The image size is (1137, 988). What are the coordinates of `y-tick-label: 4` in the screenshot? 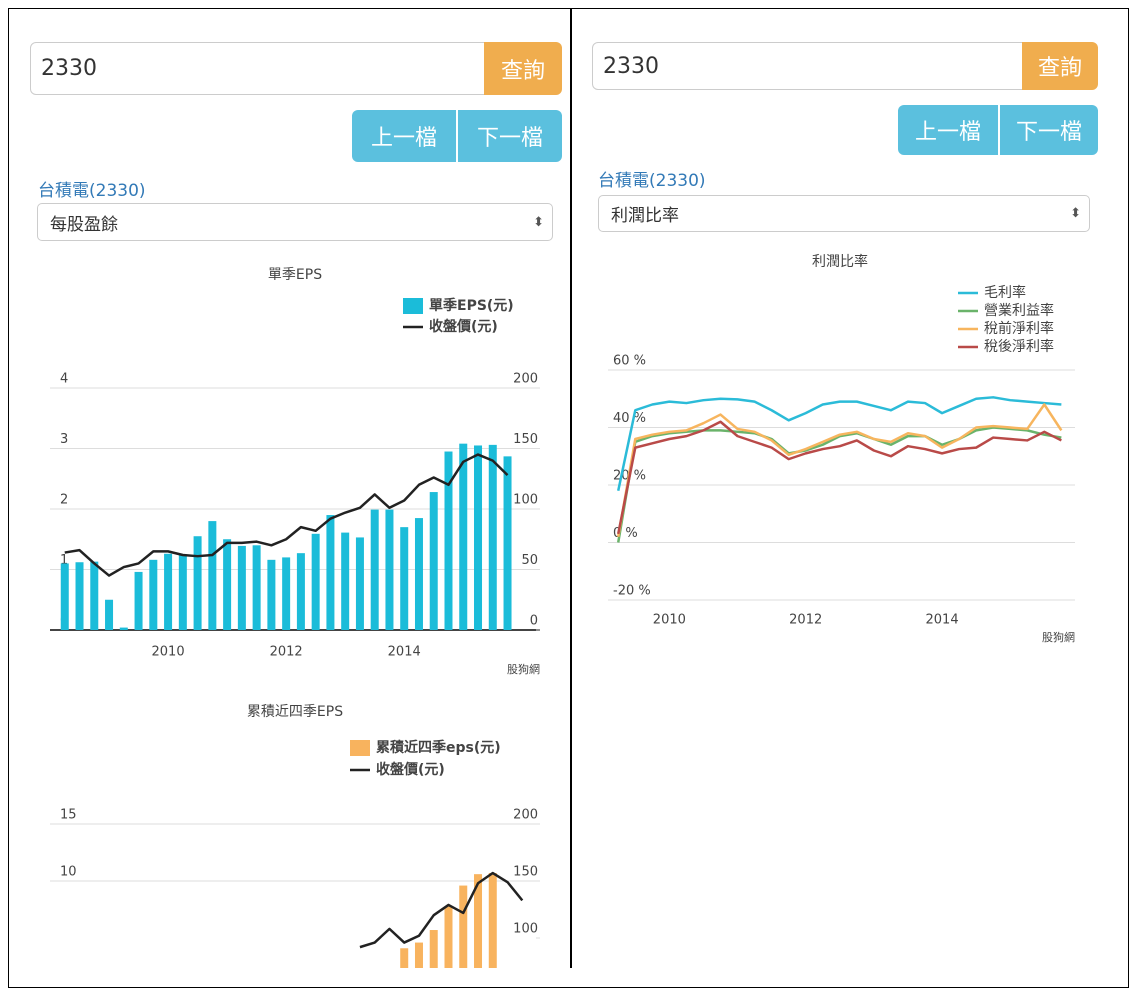 It's located at (64, 379).